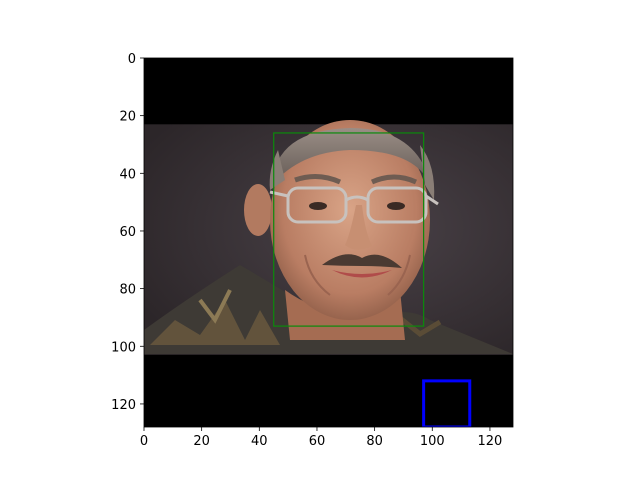 This screenshot has width=640, height=480. I want to click on x-tick-label: 80, so click(374, 441).